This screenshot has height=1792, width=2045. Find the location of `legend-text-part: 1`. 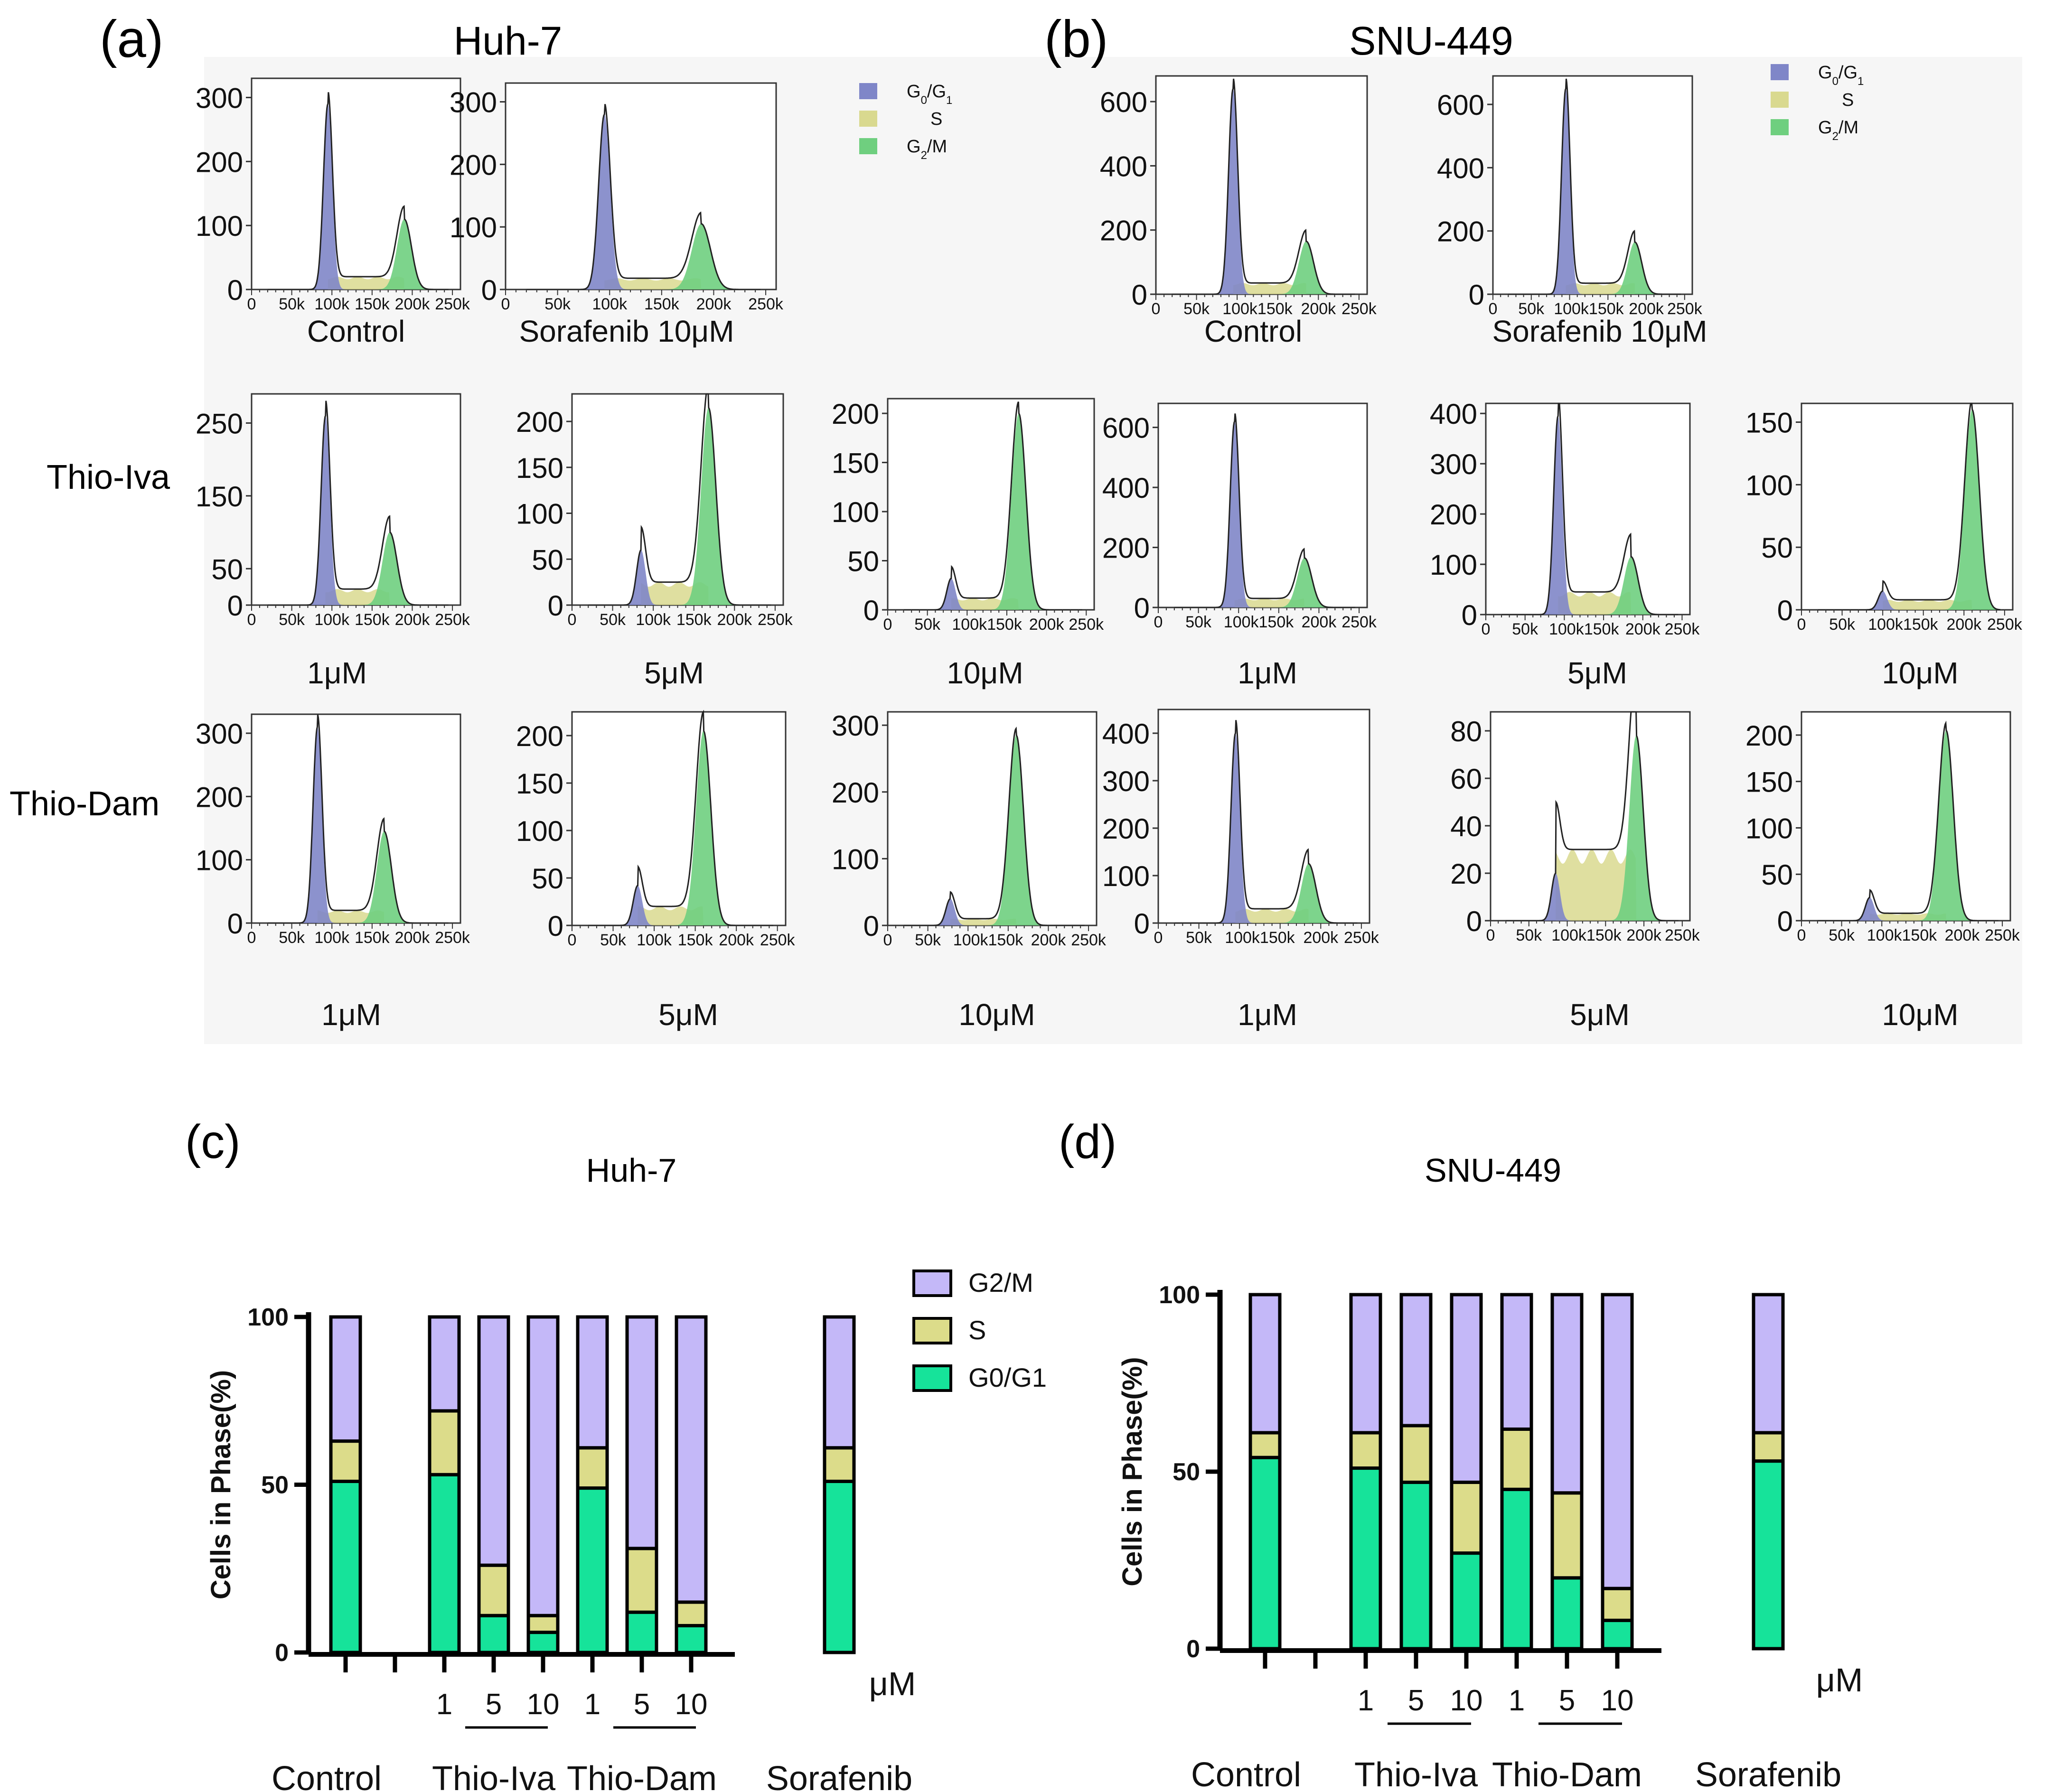

legend-text-part: 1 is located at coordinates (1860, 81).